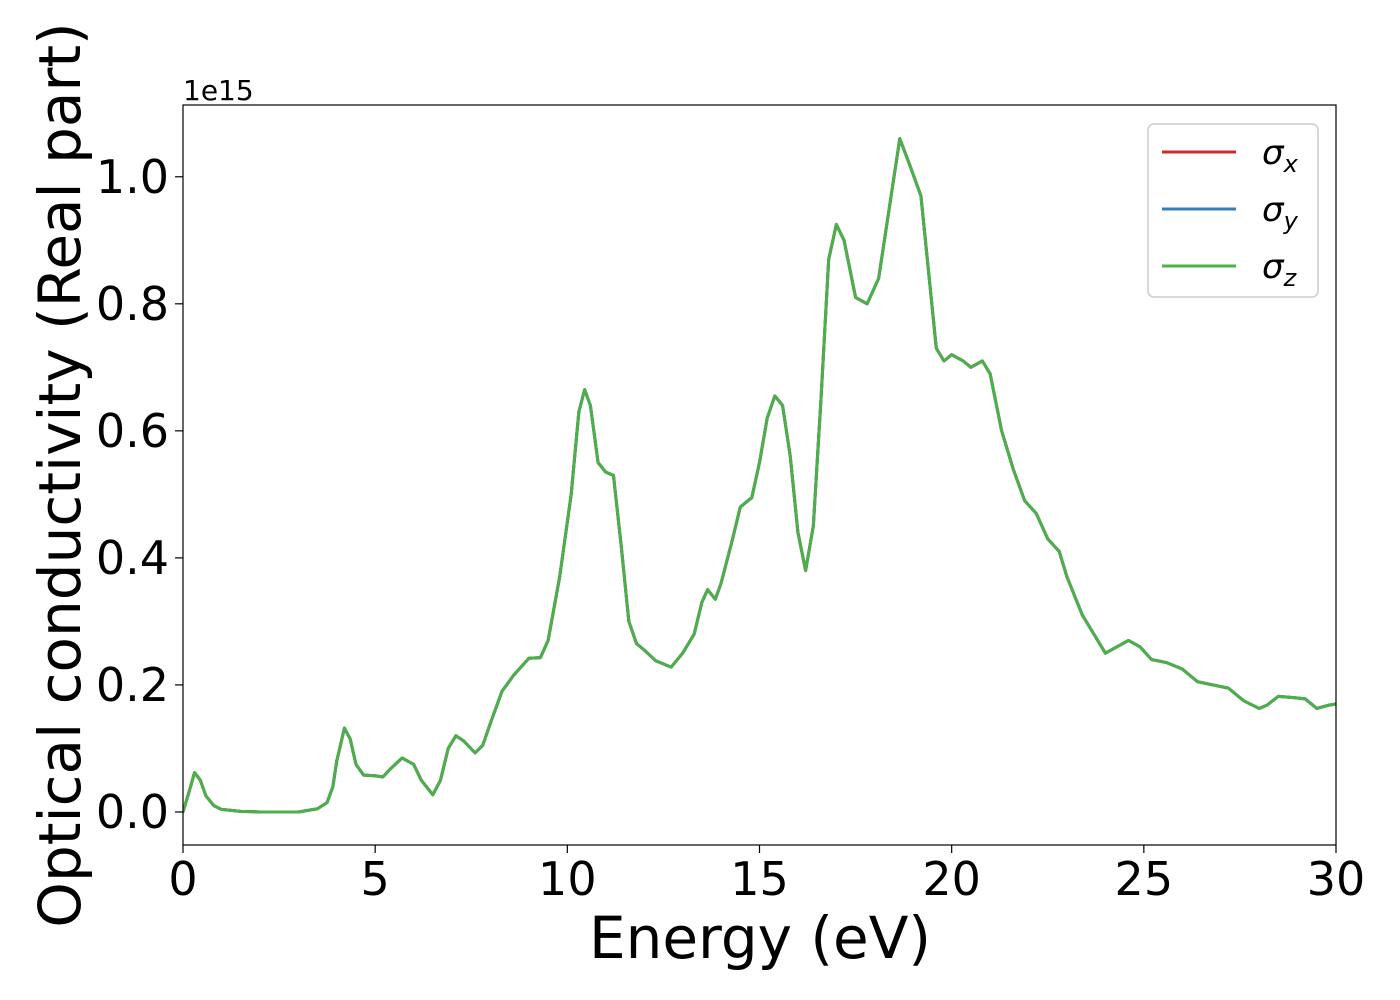  I want to click on x-tick-label: 10, so click(567, 879).